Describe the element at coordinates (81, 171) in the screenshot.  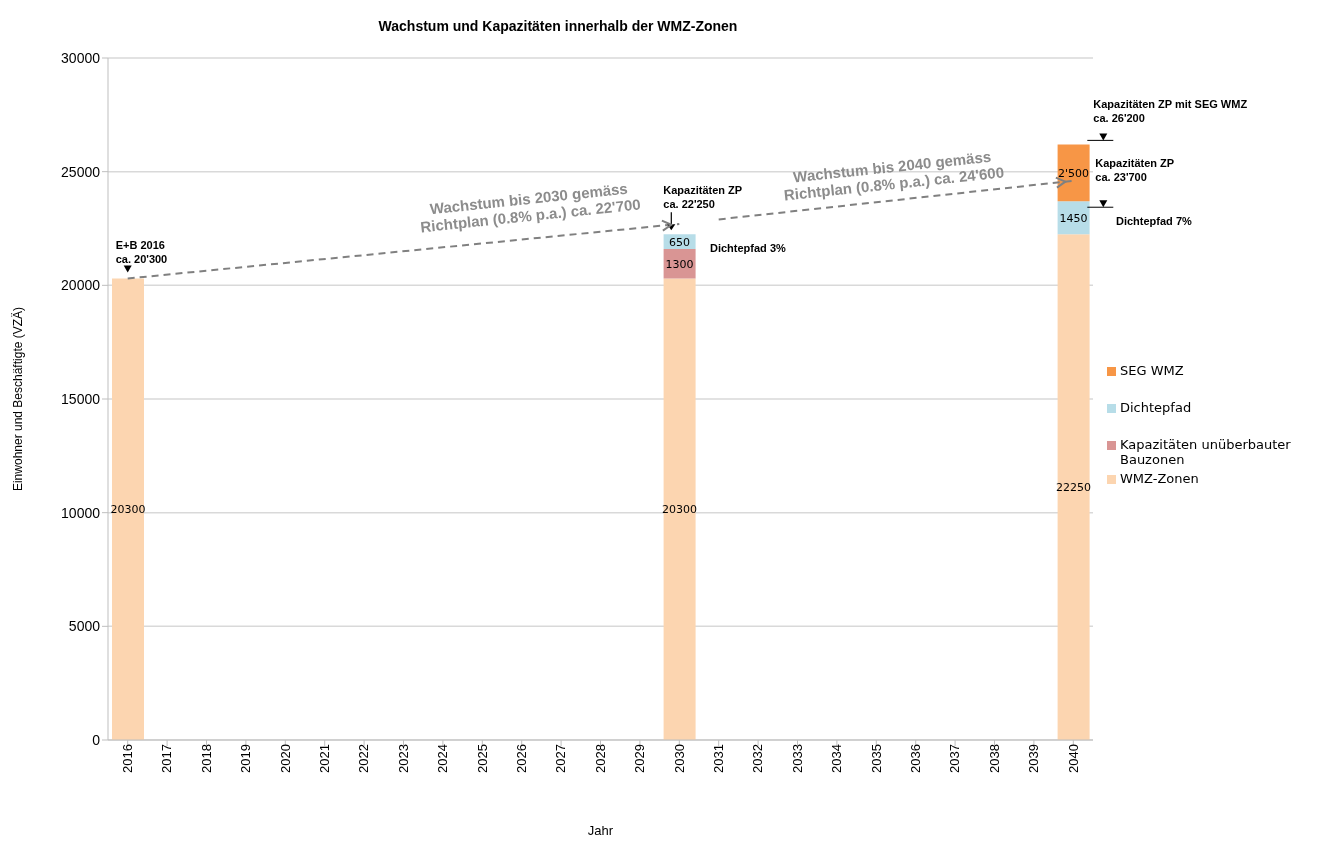
I see `y-tick-label: 25000` at that location.